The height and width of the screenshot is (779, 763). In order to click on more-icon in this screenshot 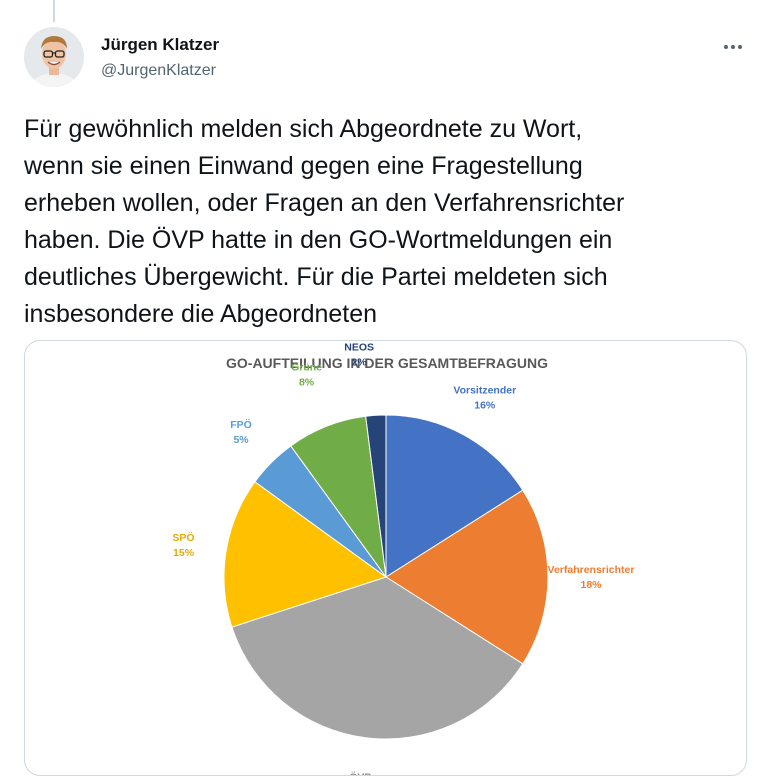, I will do `click(733, 47)`.